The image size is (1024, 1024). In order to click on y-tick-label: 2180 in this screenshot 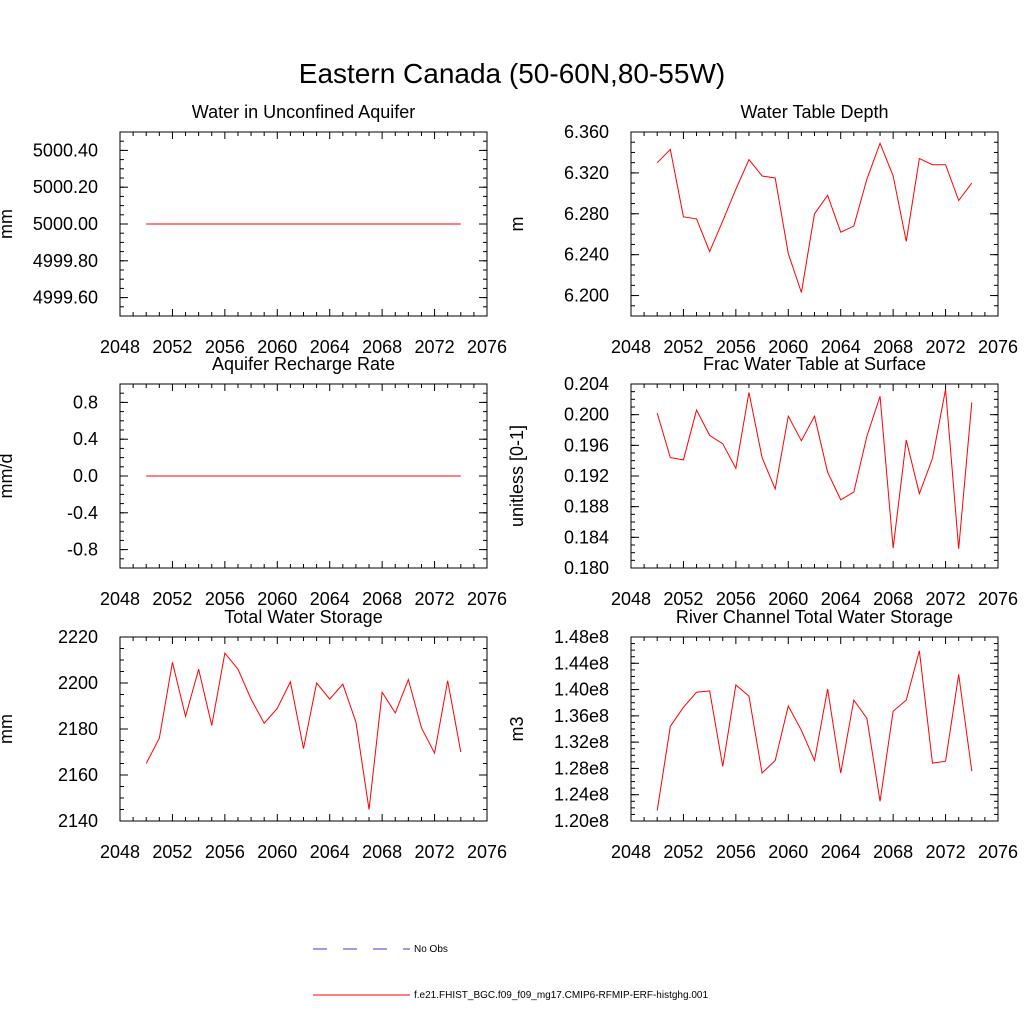, I will do `click(78, 729)`.